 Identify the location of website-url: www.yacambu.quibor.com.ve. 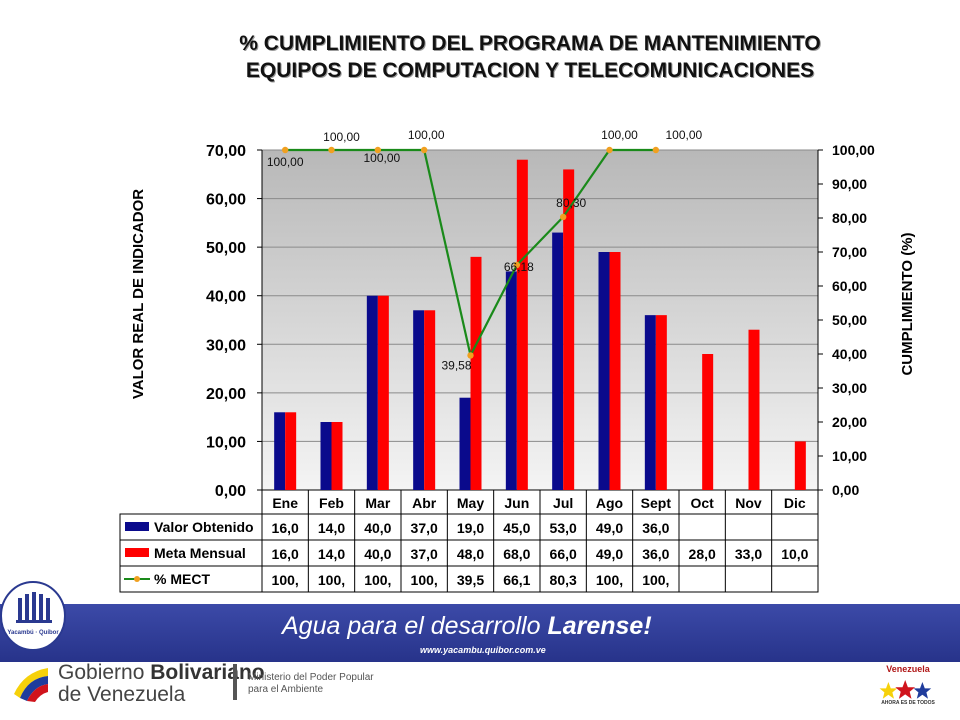
(483, 650).